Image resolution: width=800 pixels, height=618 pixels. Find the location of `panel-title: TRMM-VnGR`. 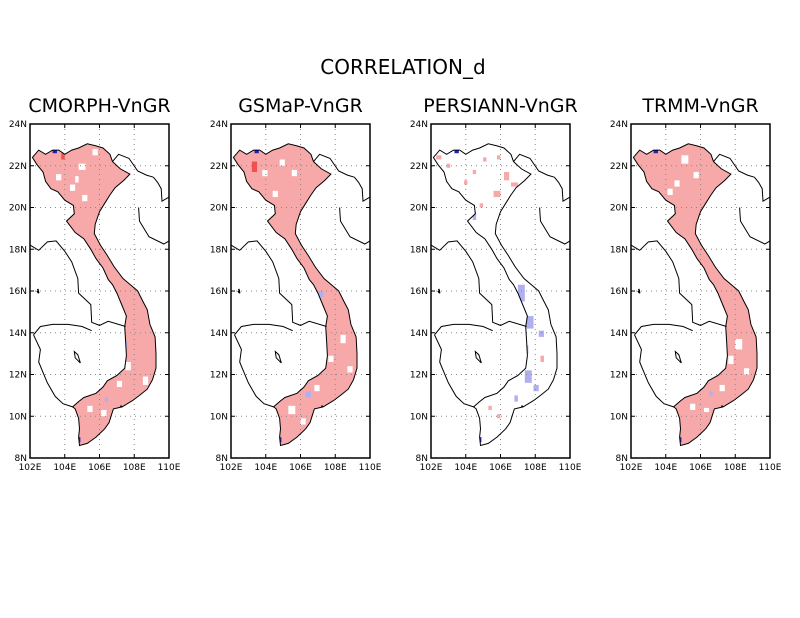

panel-title: TRMM-VnGR is located at coordinates (699, 106).